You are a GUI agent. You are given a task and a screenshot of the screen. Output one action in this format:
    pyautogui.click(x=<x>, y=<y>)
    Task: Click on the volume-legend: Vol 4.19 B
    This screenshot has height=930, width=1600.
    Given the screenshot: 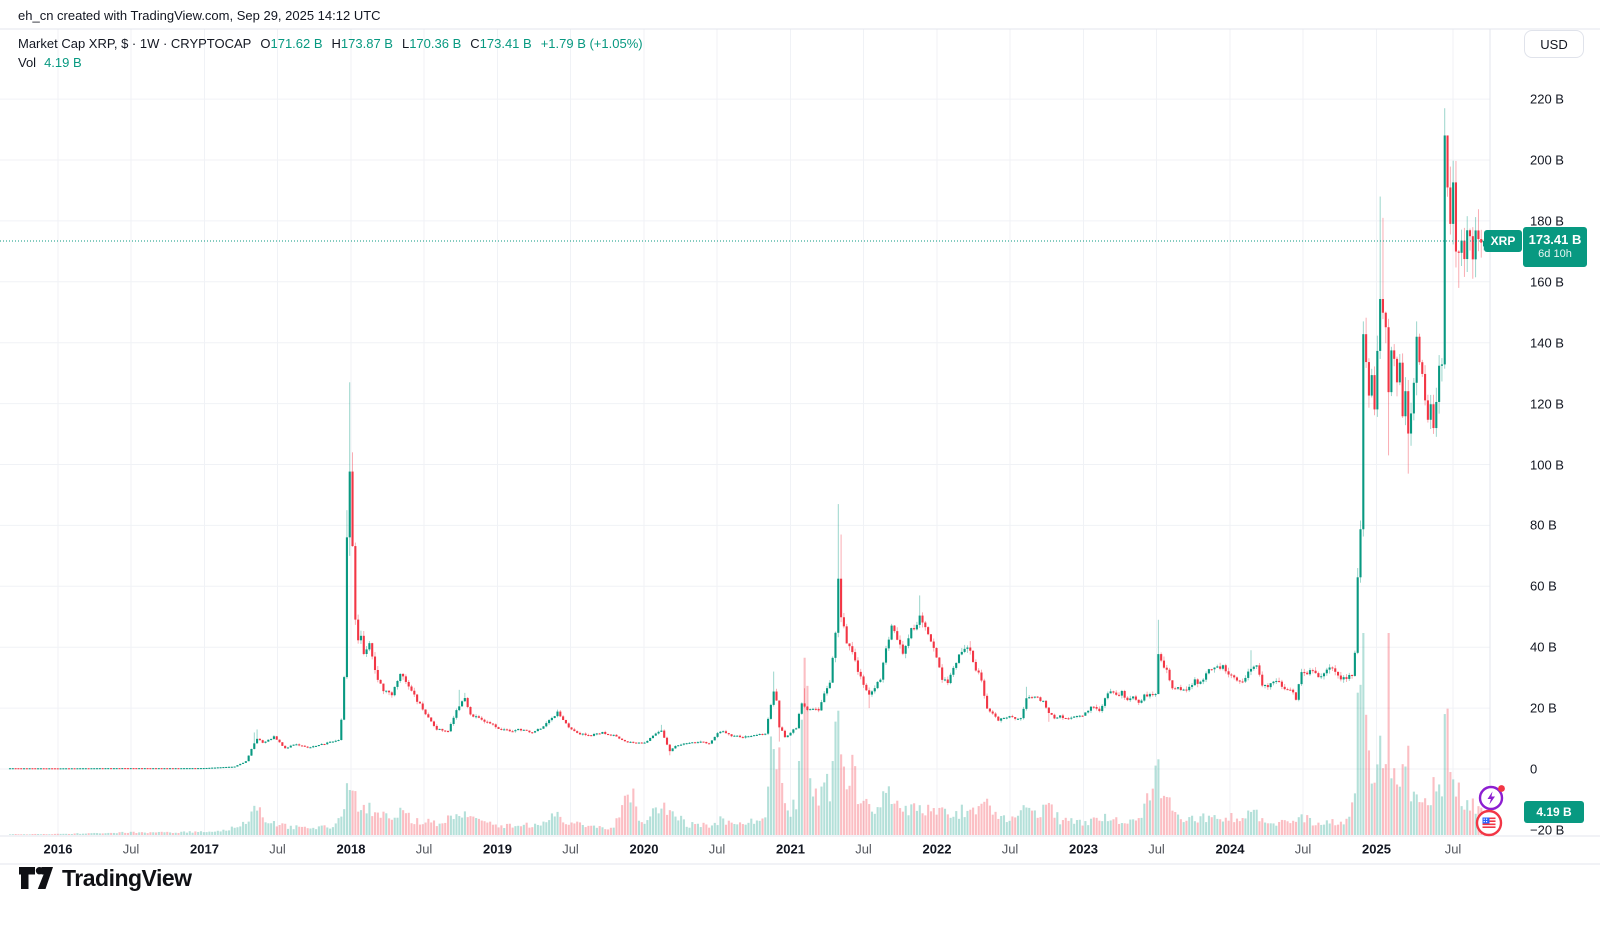 What is the action you would take?
    pyautogui.click(x=50, y=62)
    